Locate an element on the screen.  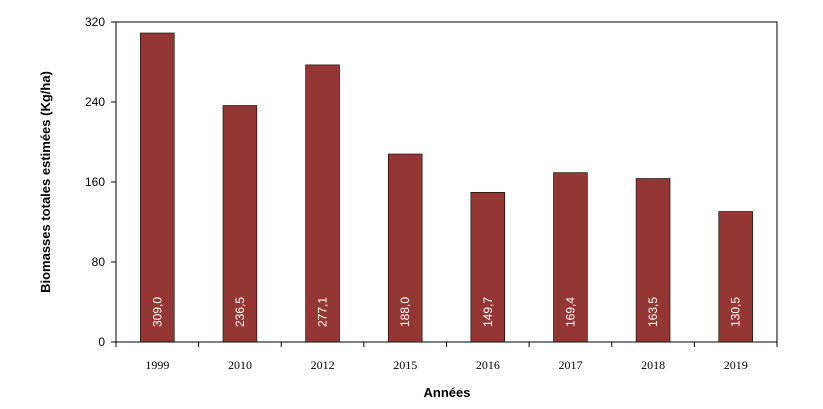
y-tick-label: 80 is located at coordinates (99, 262).